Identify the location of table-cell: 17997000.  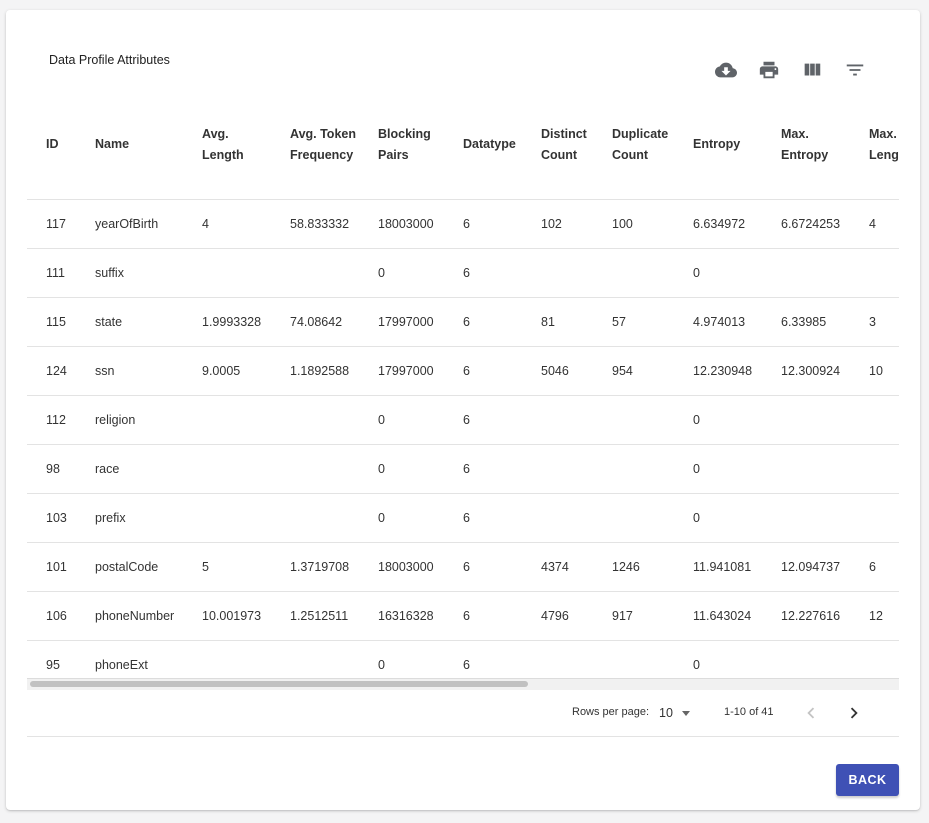
(401, 371).